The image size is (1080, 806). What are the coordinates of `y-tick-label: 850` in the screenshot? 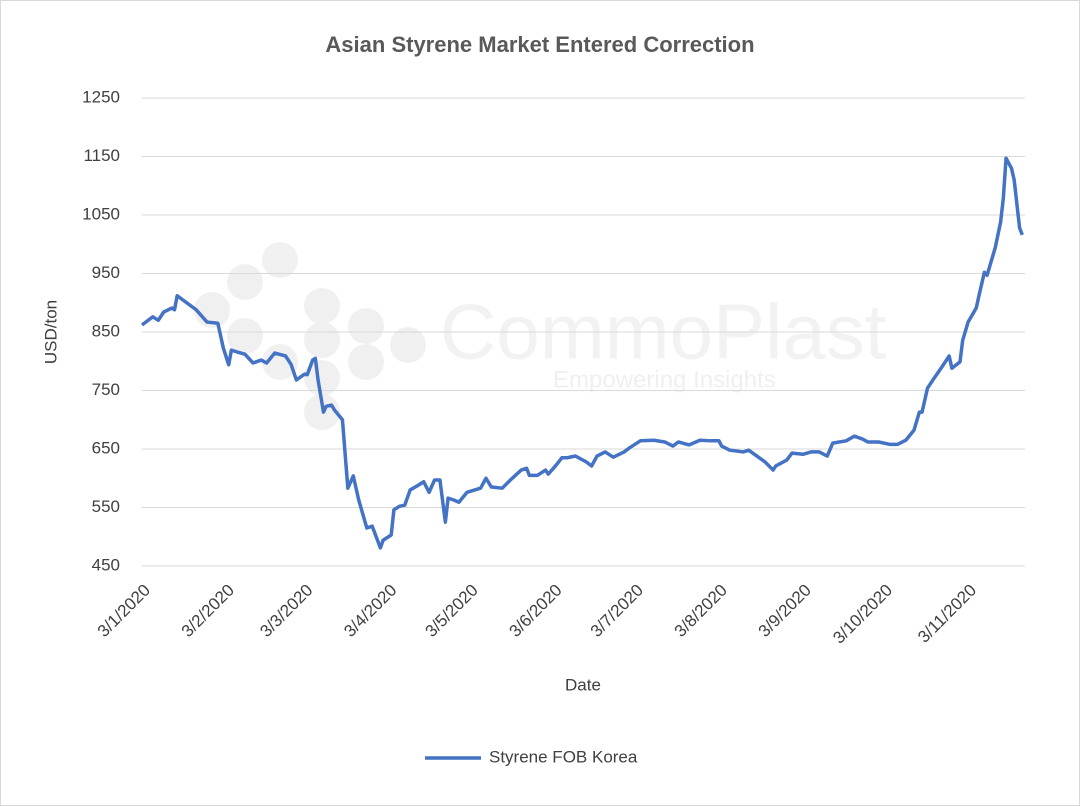 It's located at (106, 330).